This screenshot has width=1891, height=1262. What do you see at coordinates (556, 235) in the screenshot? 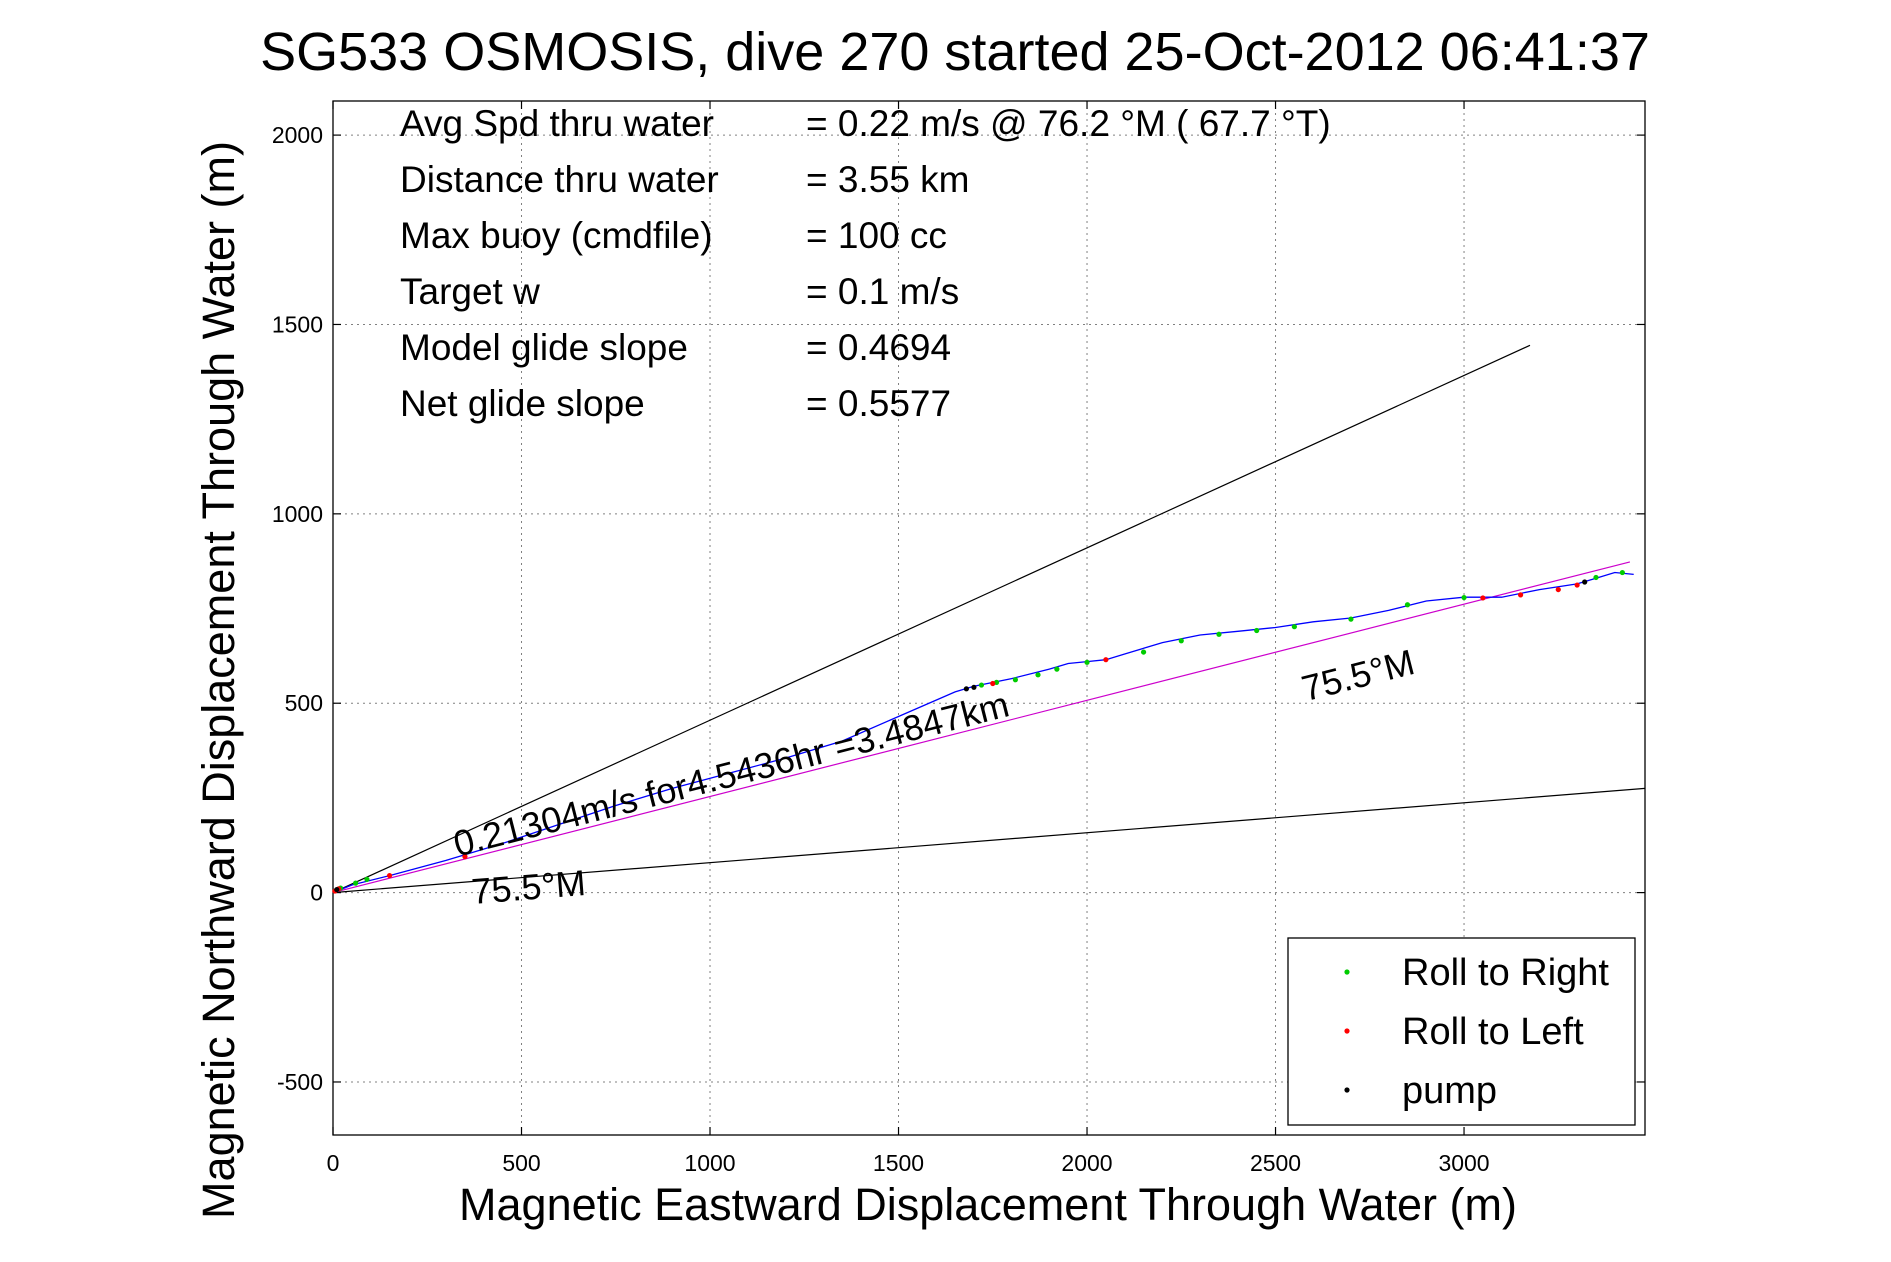
I see `stat-label: Max buoy (cmdfile)` at bounding box center [556, 235].